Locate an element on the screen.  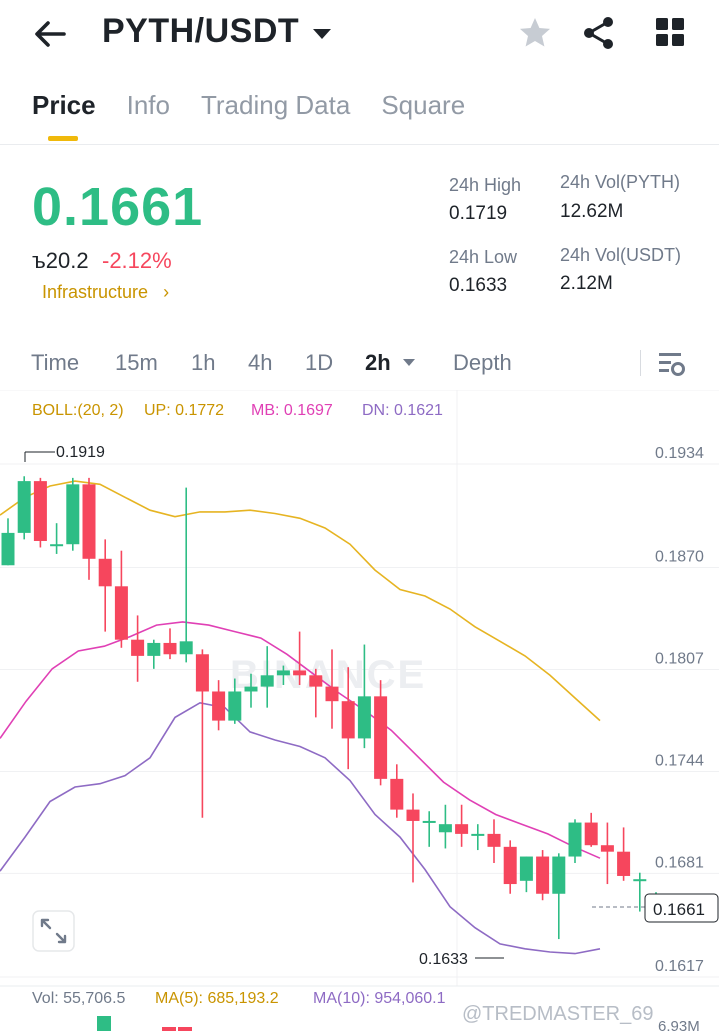
min-price-marker: 0.1633 is located at coordinates (461, 959).